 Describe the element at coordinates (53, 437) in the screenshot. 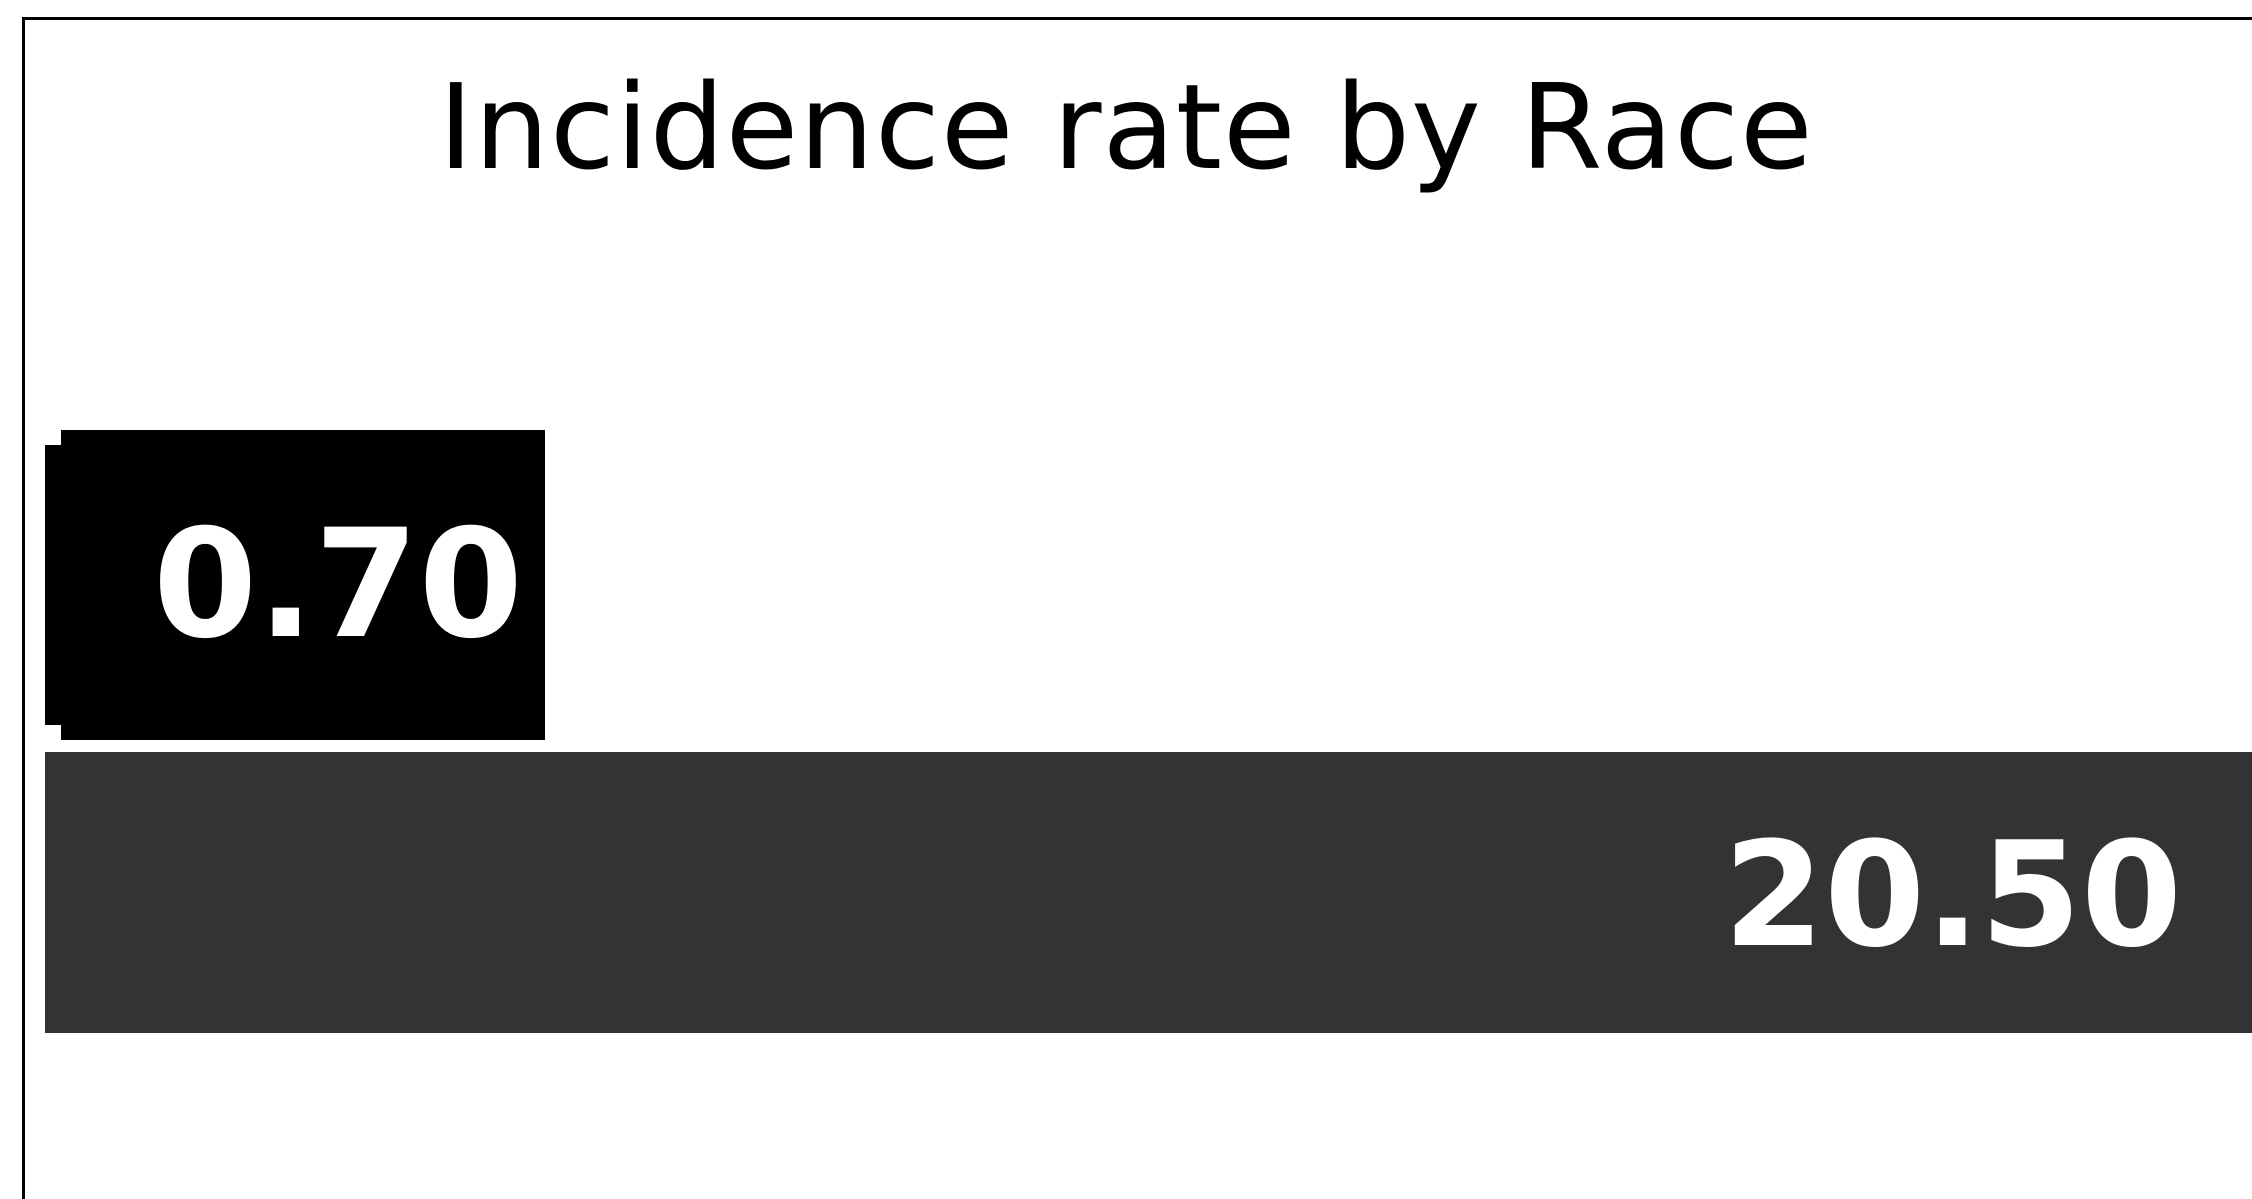

I see `bar-1-notch-top` at that location.